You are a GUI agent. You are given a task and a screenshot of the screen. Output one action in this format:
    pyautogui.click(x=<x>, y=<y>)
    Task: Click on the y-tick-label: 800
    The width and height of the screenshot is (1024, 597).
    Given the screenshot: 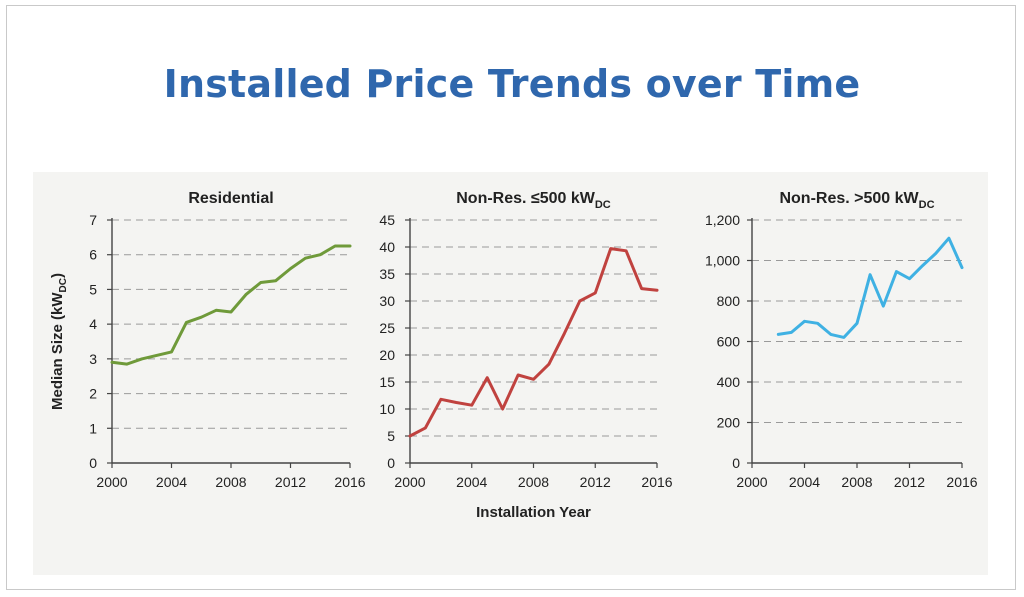 What is the action you would take?
    pyautogui.click(x=729, y=301)
    